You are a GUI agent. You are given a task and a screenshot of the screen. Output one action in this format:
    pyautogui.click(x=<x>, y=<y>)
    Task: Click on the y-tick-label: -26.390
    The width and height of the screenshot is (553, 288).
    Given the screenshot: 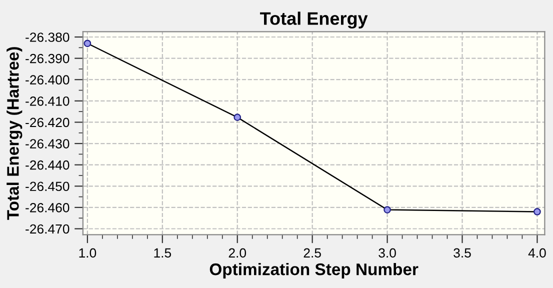 What is the action you would take?
    pyautogui.click(x=48, y=59)
    